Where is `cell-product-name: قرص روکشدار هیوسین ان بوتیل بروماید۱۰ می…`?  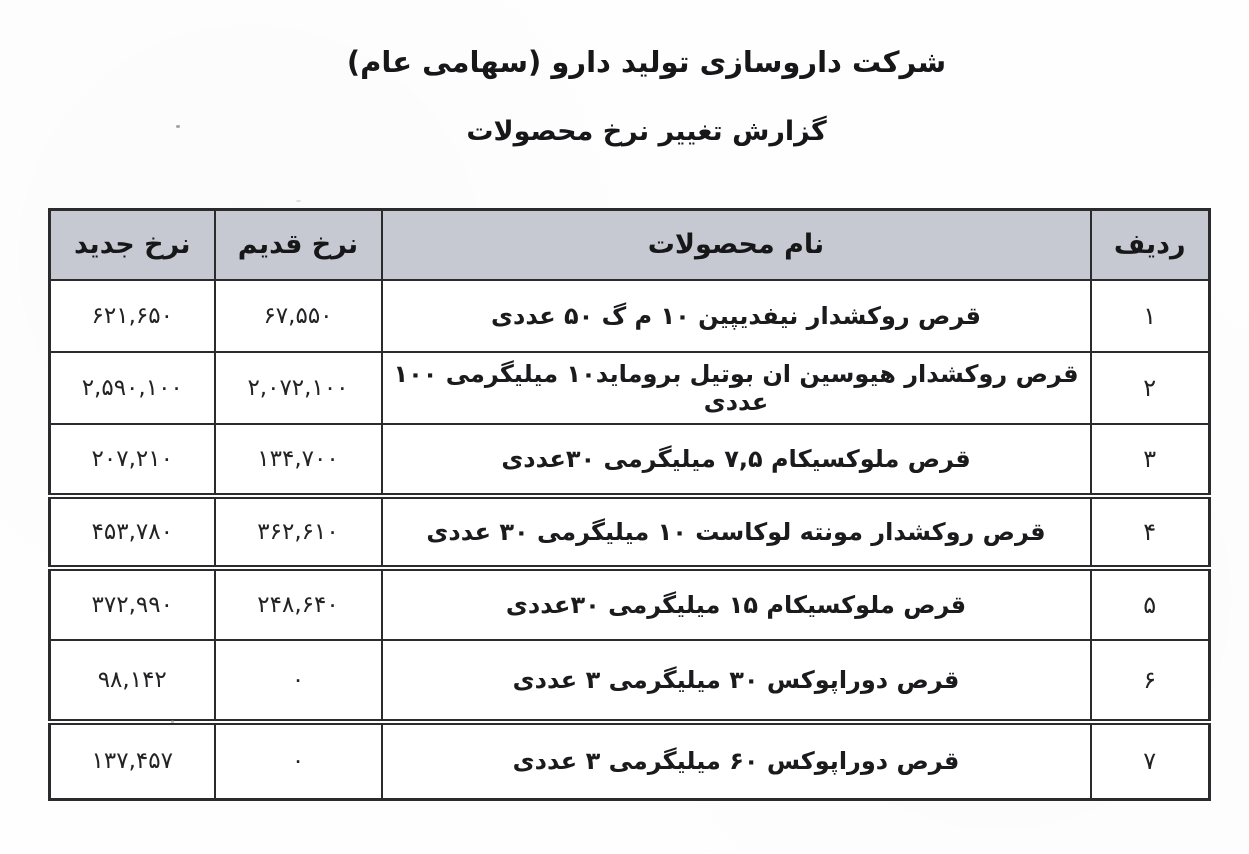 cell-product-name: قرص روکشدار هیوسین ان بوتیل بروماید۱۰ می… is located at coordinates (736, 387).